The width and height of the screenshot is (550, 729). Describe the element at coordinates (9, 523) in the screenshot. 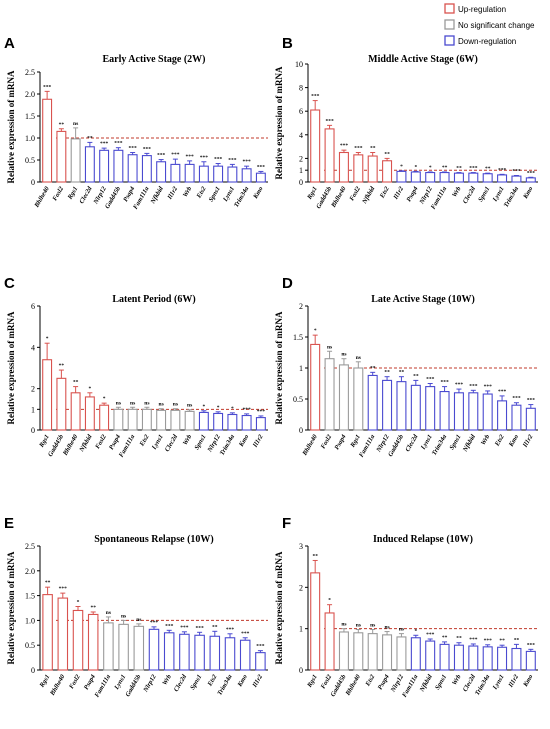

I see `panel-letter: E` at that location.